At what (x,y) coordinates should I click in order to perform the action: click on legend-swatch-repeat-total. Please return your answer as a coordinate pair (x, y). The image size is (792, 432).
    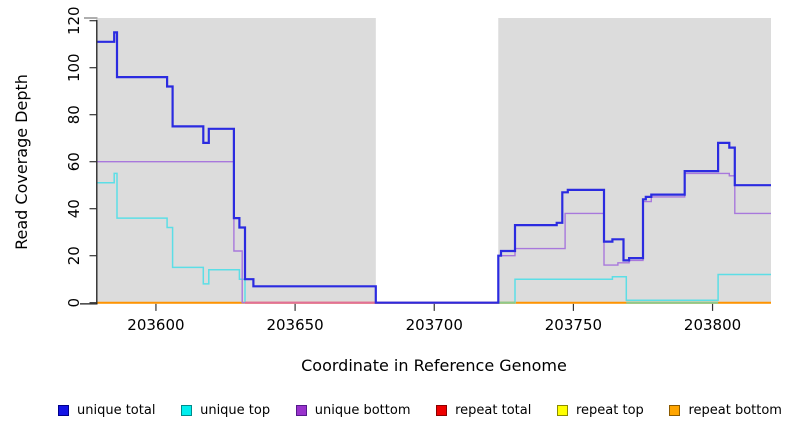
    Looking at the image, I should click on (442, 410).